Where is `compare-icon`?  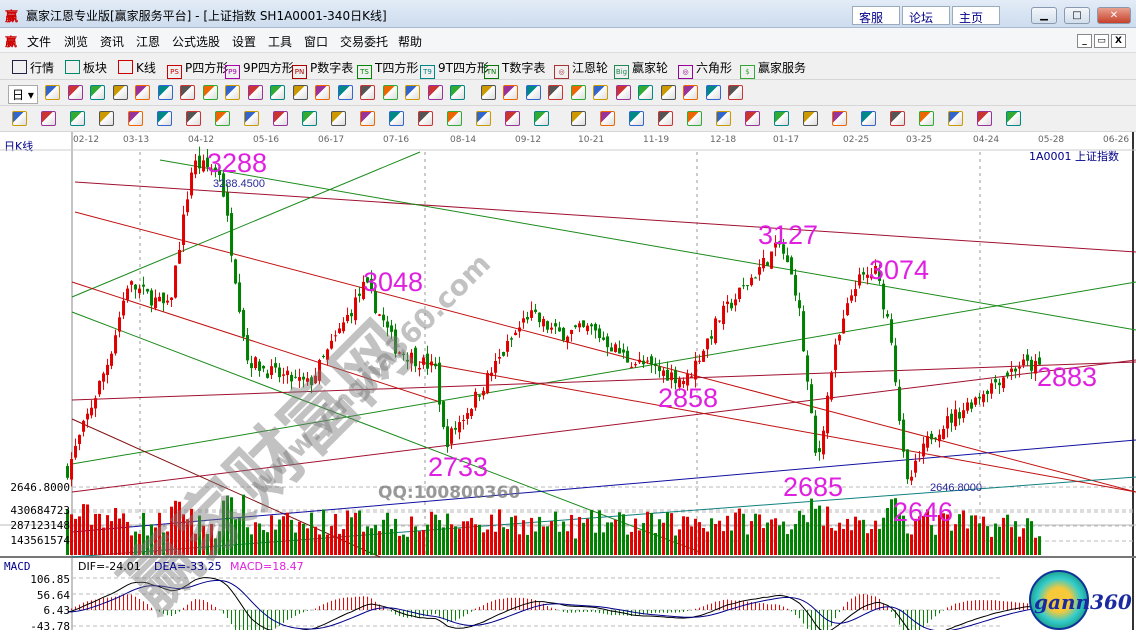
compare-icon is located at coordinates (165, 92).